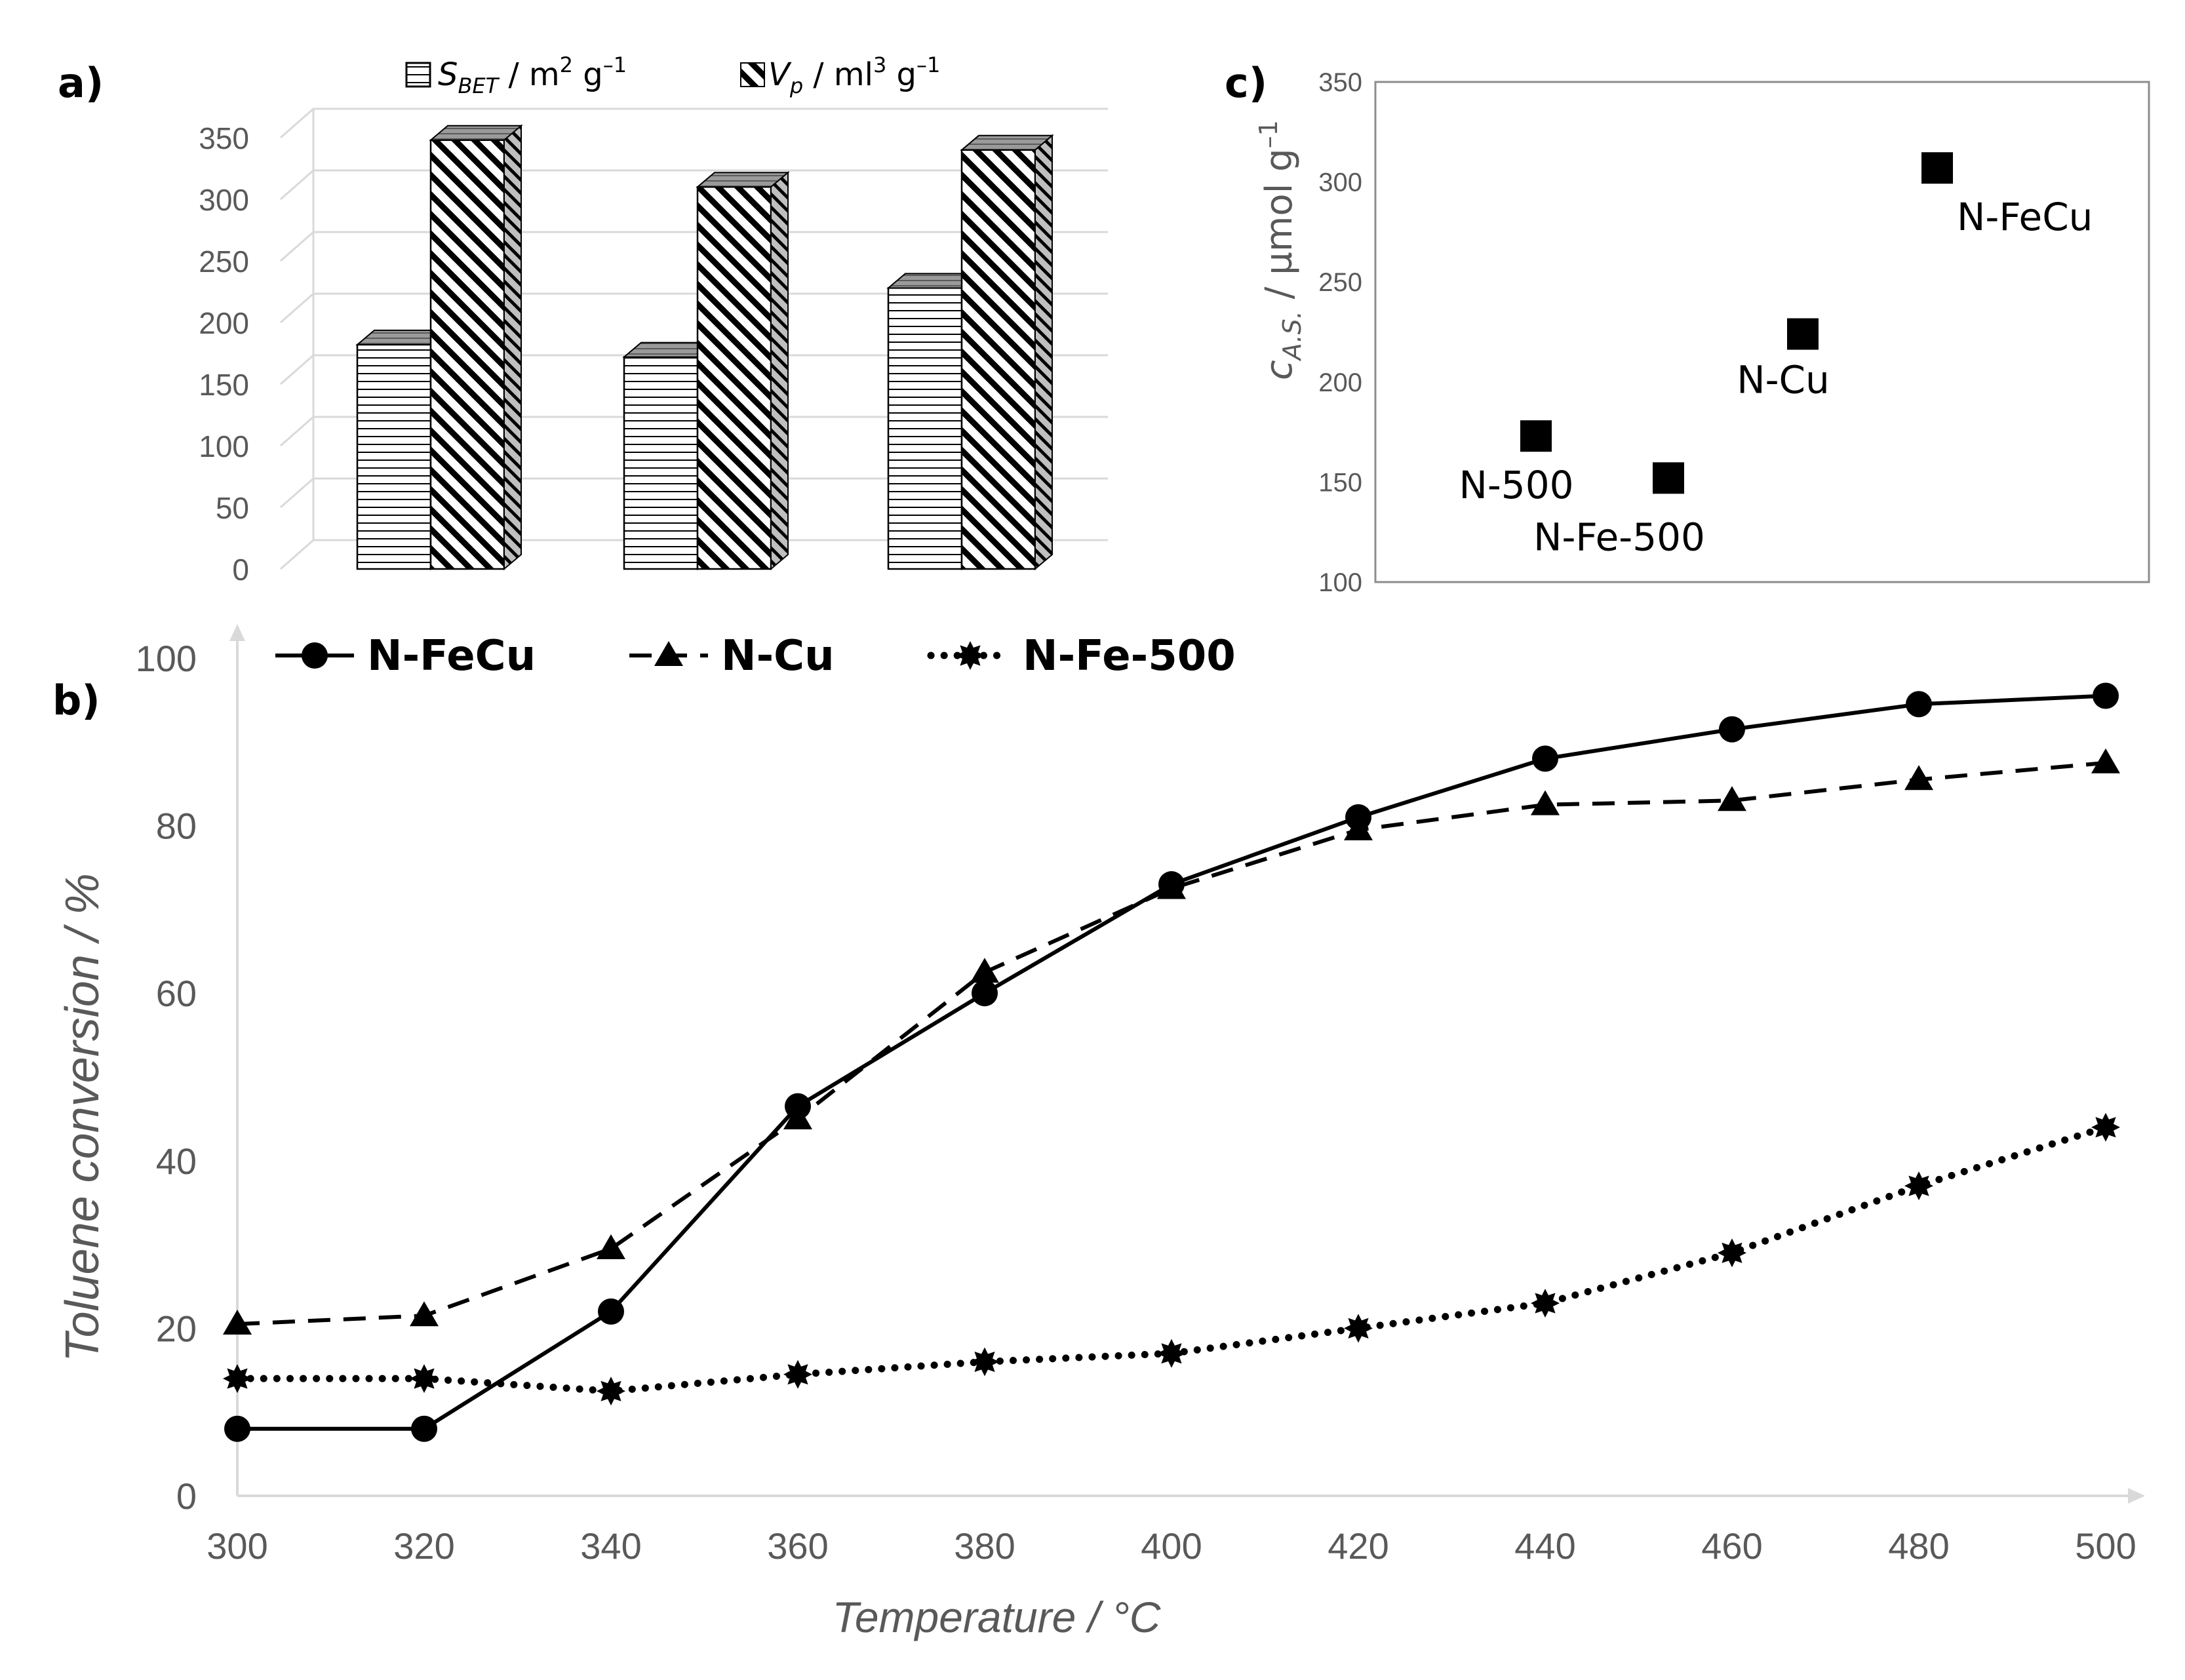 This screenshot has height=1680, width=2185. Describe the element at coordinates (176, 826) in the screenshot. I see `panel-b-y-tick-label: 80` at that location.